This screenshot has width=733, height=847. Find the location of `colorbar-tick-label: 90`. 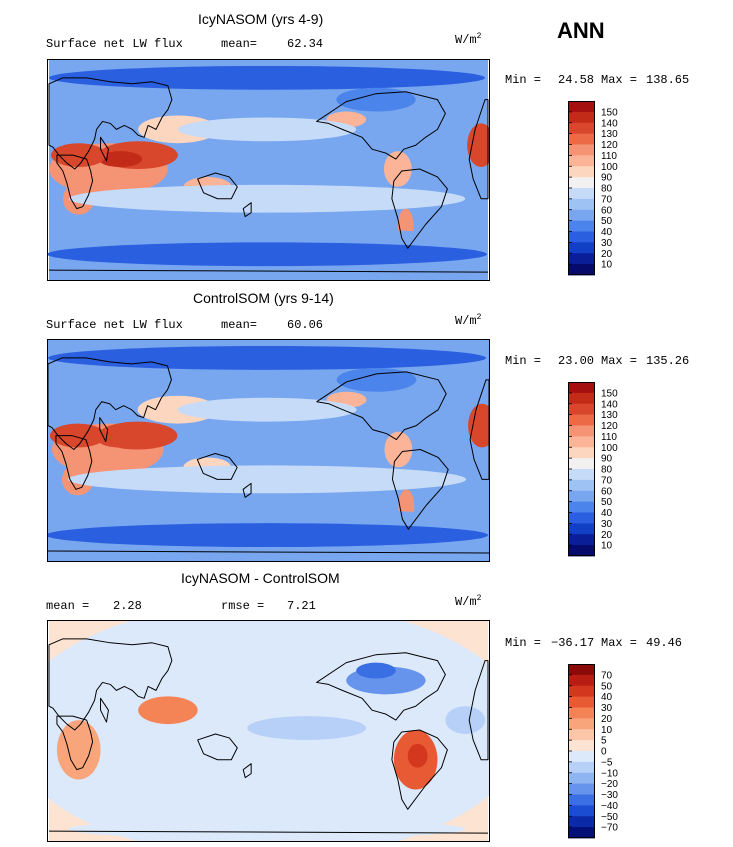

colorbar-tick-label: 90 is located at coordinates (607, 178).